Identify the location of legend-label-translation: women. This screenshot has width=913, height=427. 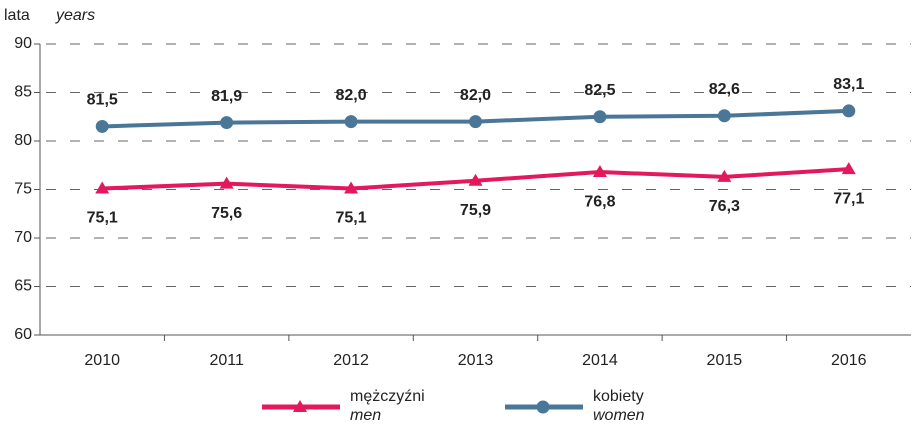
(619, 415).